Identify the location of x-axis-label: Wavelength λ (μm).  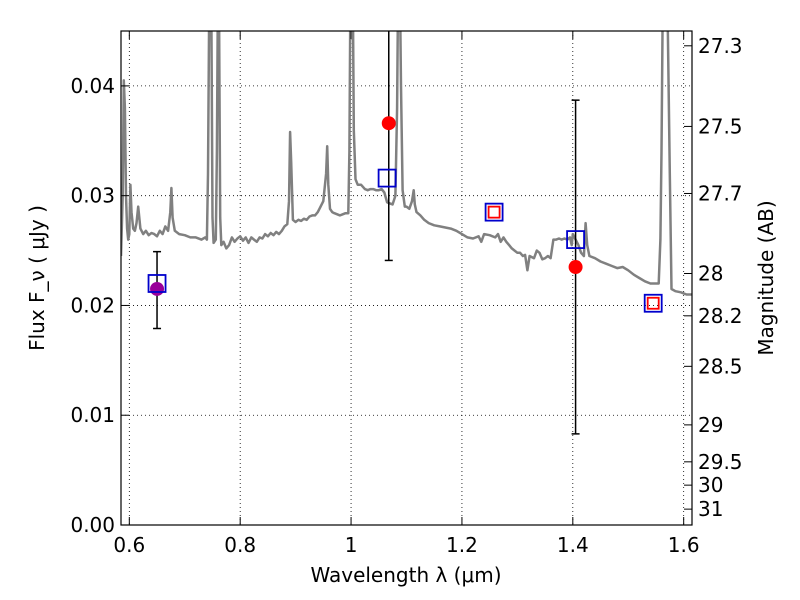
(405, 575).